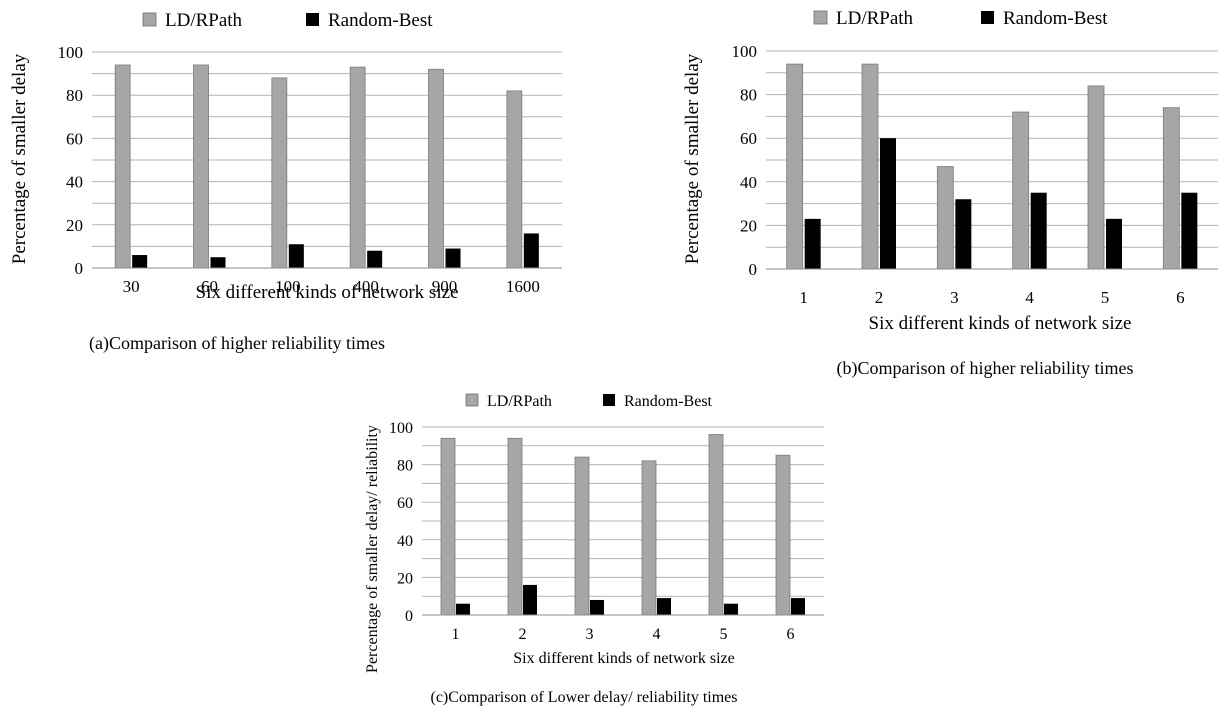 The image size is (1222, 707). I want to click on x-tick-label: 100, so click(288, 286).